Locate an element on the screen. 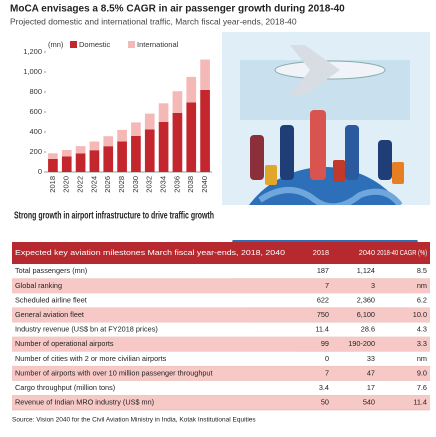 The image size is (436, 437). table-cell: 47 is located at coordinates (371, 372).